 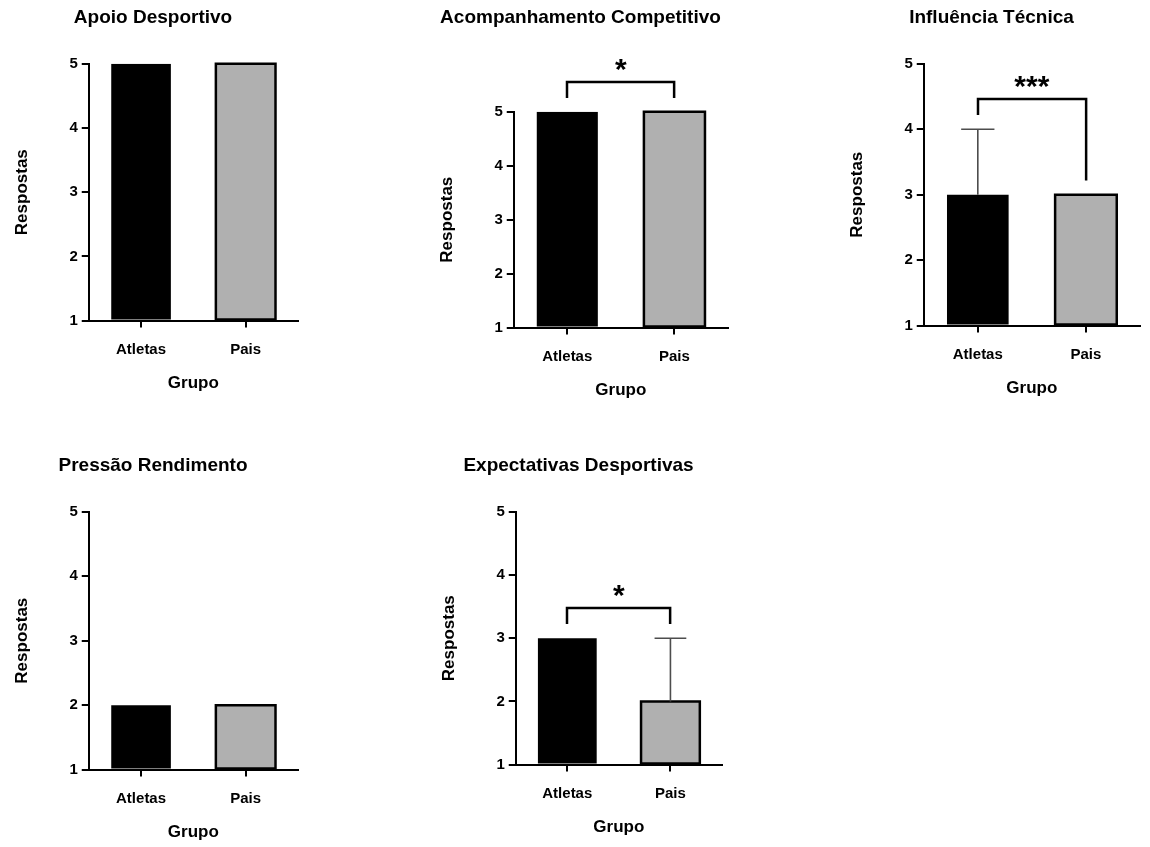 What do you see at coordinates (153, 464) in the screenshot?
I see `chart-title: Pressão Rendimento` at bounding box center [153, 464].